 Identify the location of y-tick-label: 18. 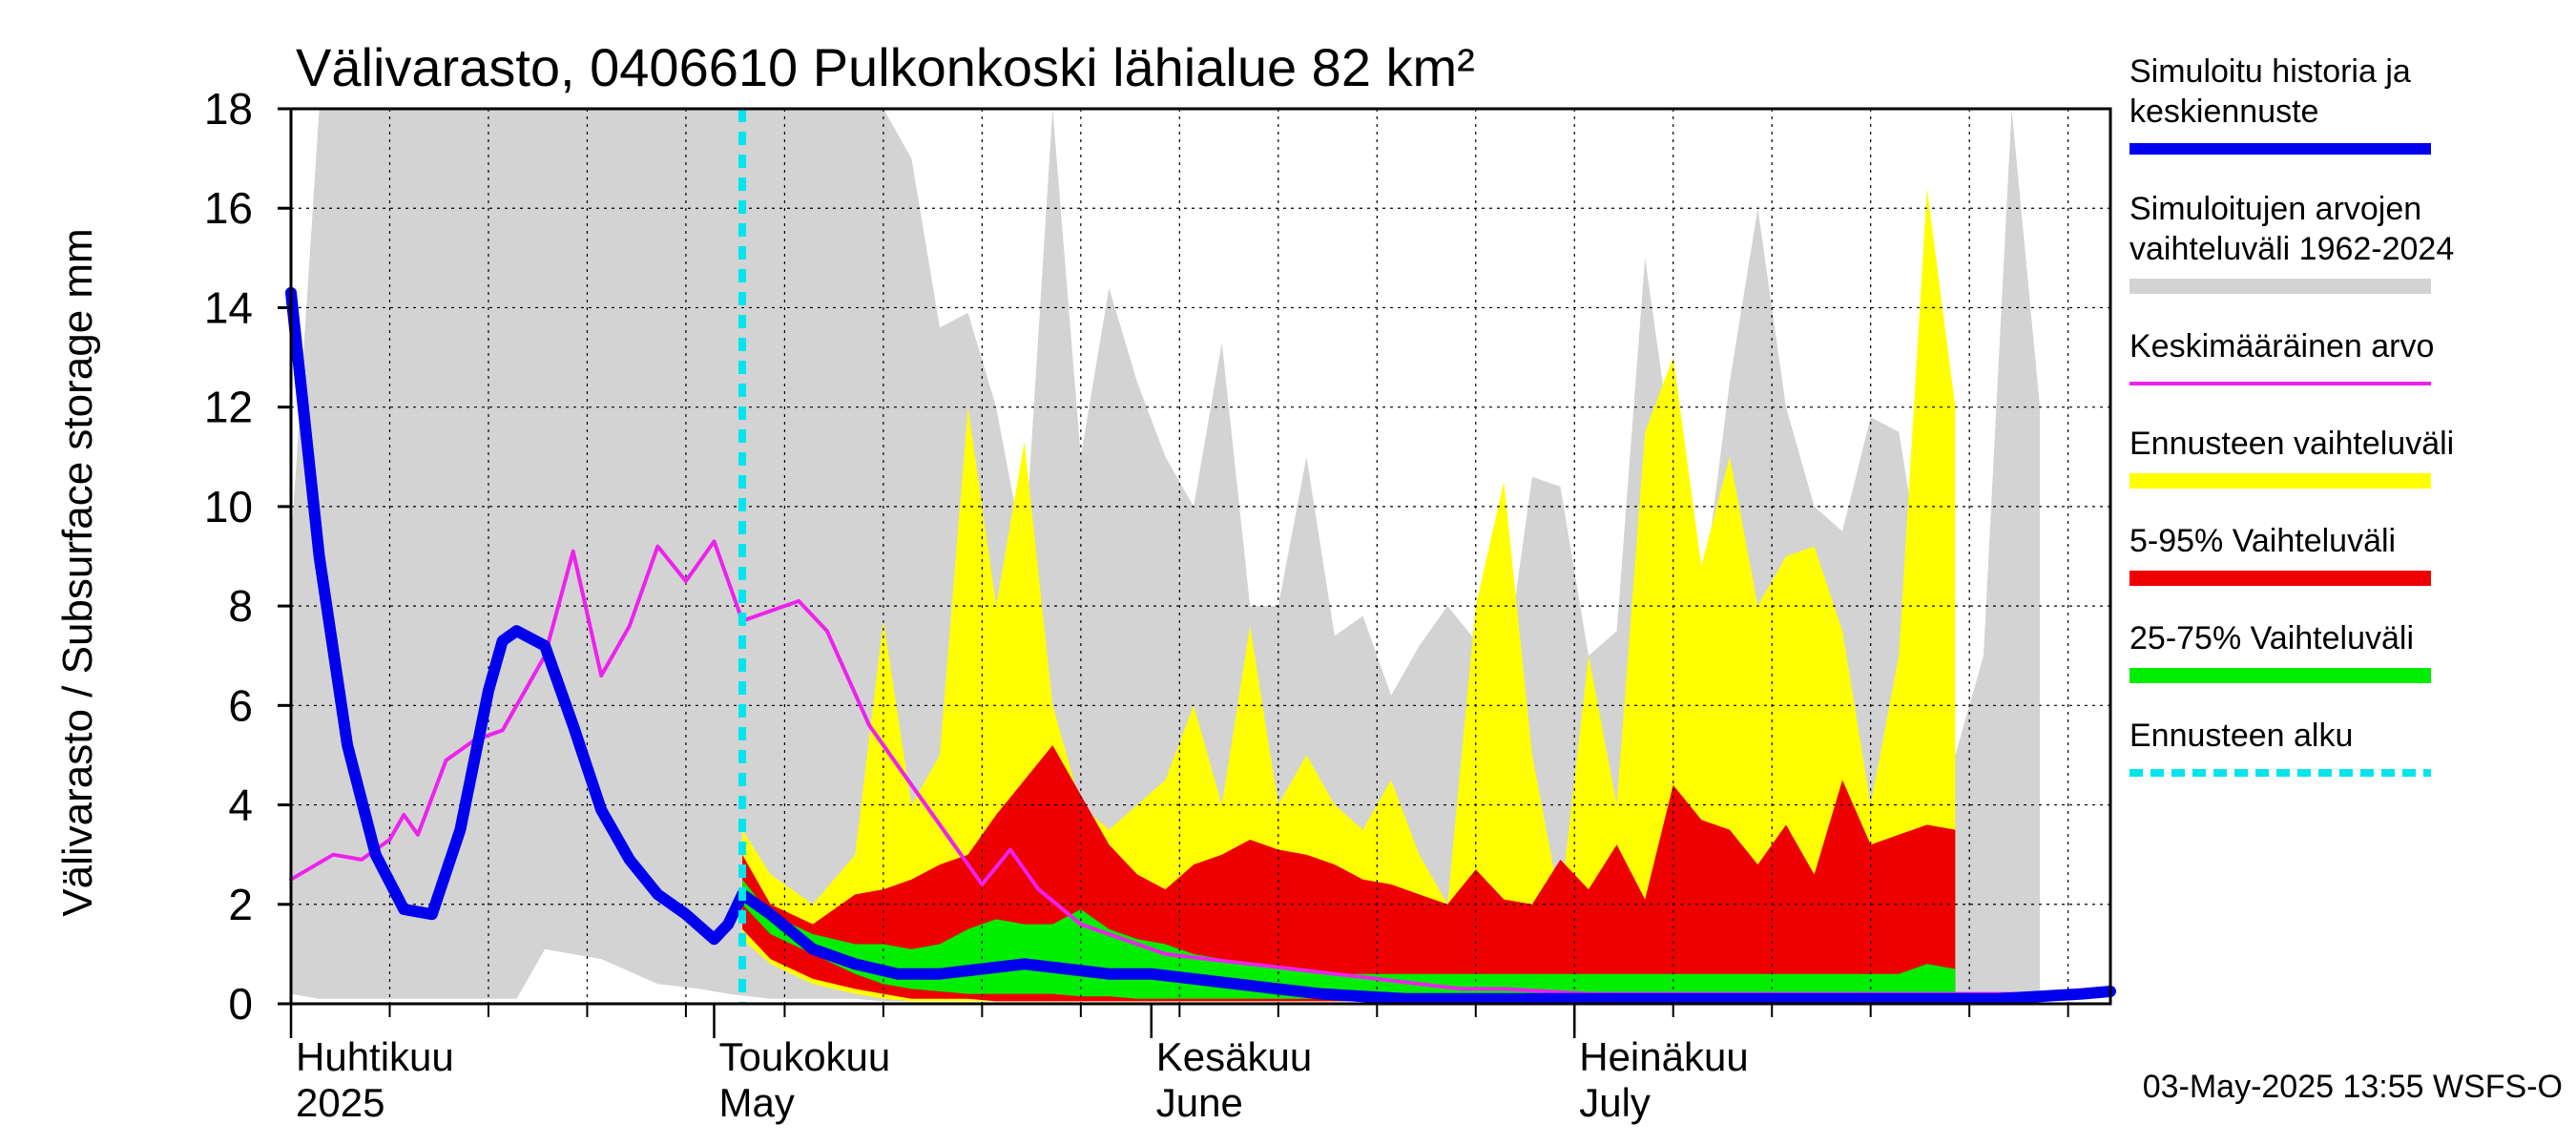
(228, 109).